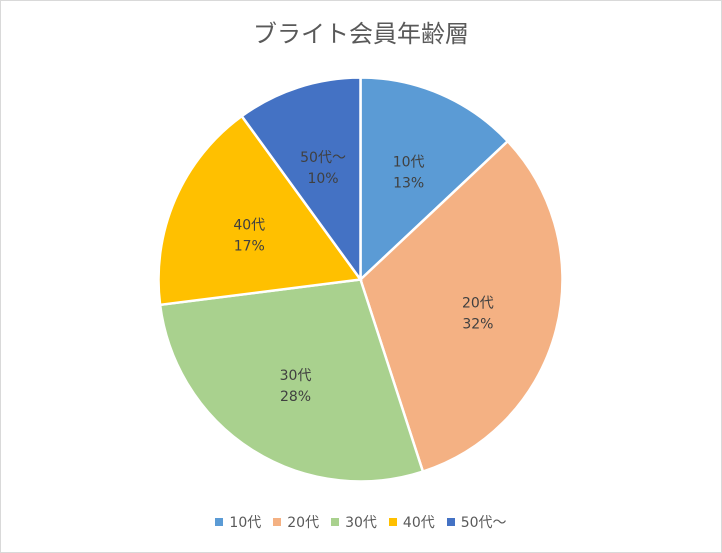 This screenshot has width=722, height=553. What do you see at coordinates (245, 523) in the screenshot?
I see `legend-label: 10代` at bounding box center [245, 523].